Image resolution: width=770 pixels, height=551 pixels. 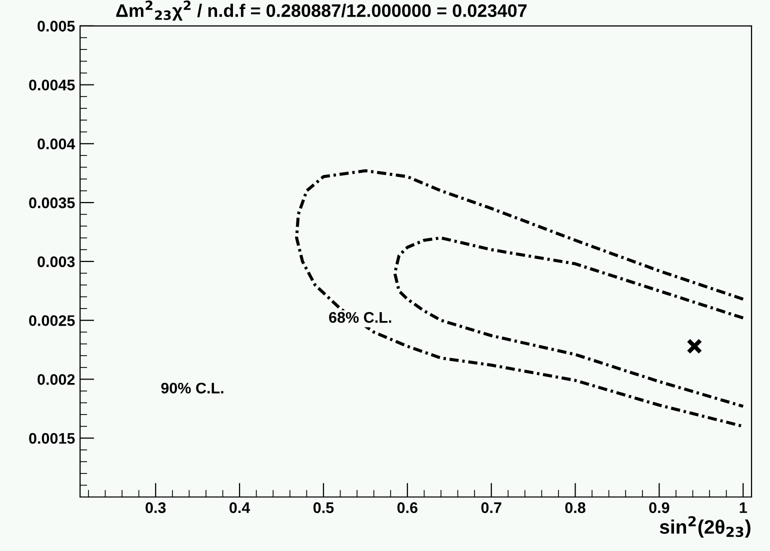 What do you see at coordinates (52, 320) in the screenshot?
I see `y-tick-label: 0.0025` at bounding box center [52, 320].